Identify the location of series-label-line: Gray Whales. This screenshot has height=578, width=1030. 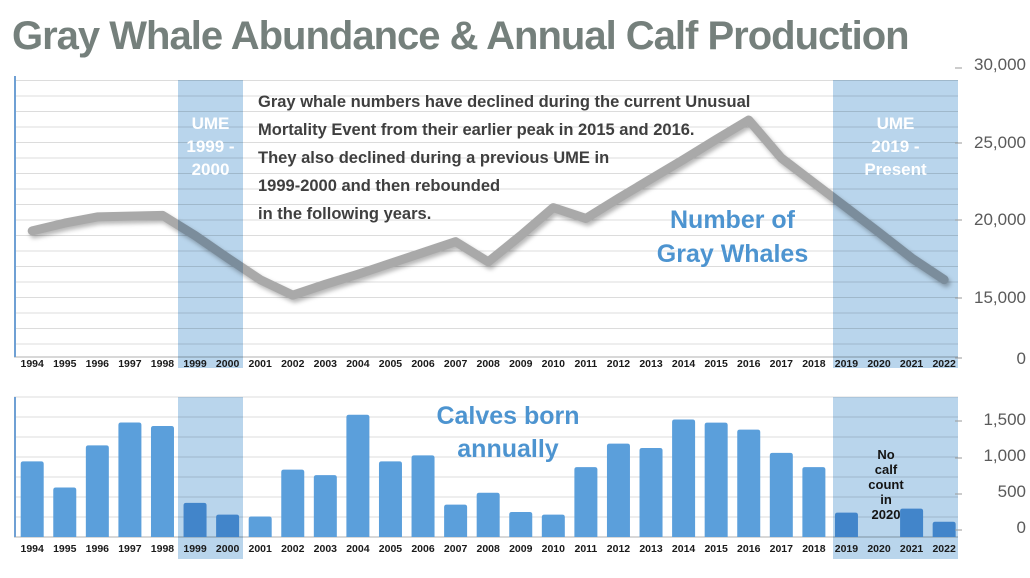
(732, 254).